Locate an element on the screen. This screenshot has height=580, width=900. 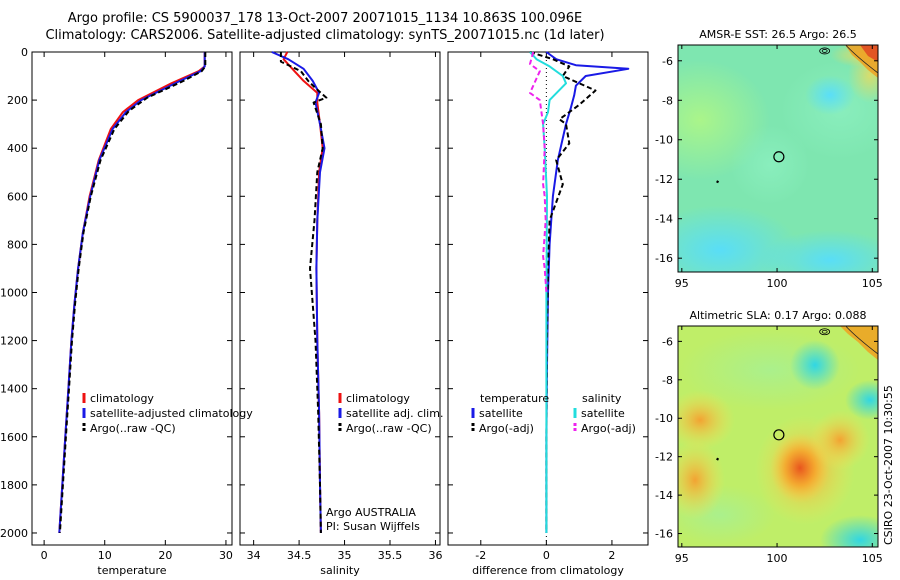
series-climatology is located at coordinates (132, 293).